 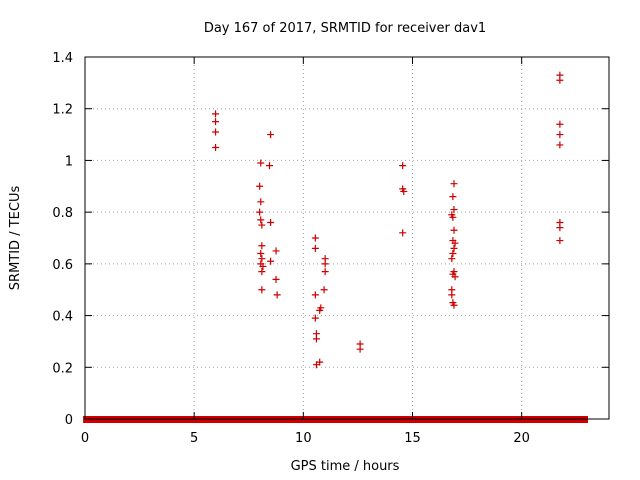 I want to click on x-axis-label: GPS time / hours, so click(x=345, y=466).